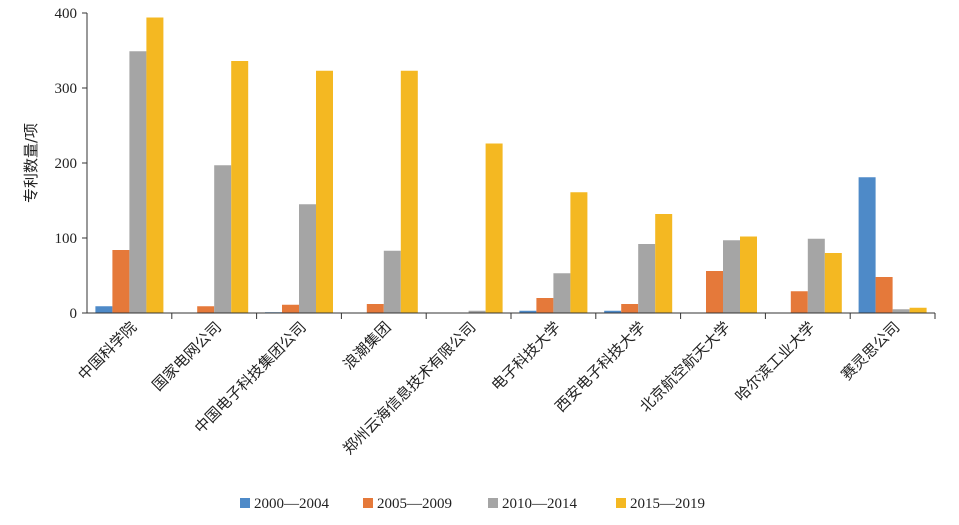 Image resolution: width=959 pixels, height=525 pixels. I want to click on category-label-0: 中国科学院, so click(107, 351).